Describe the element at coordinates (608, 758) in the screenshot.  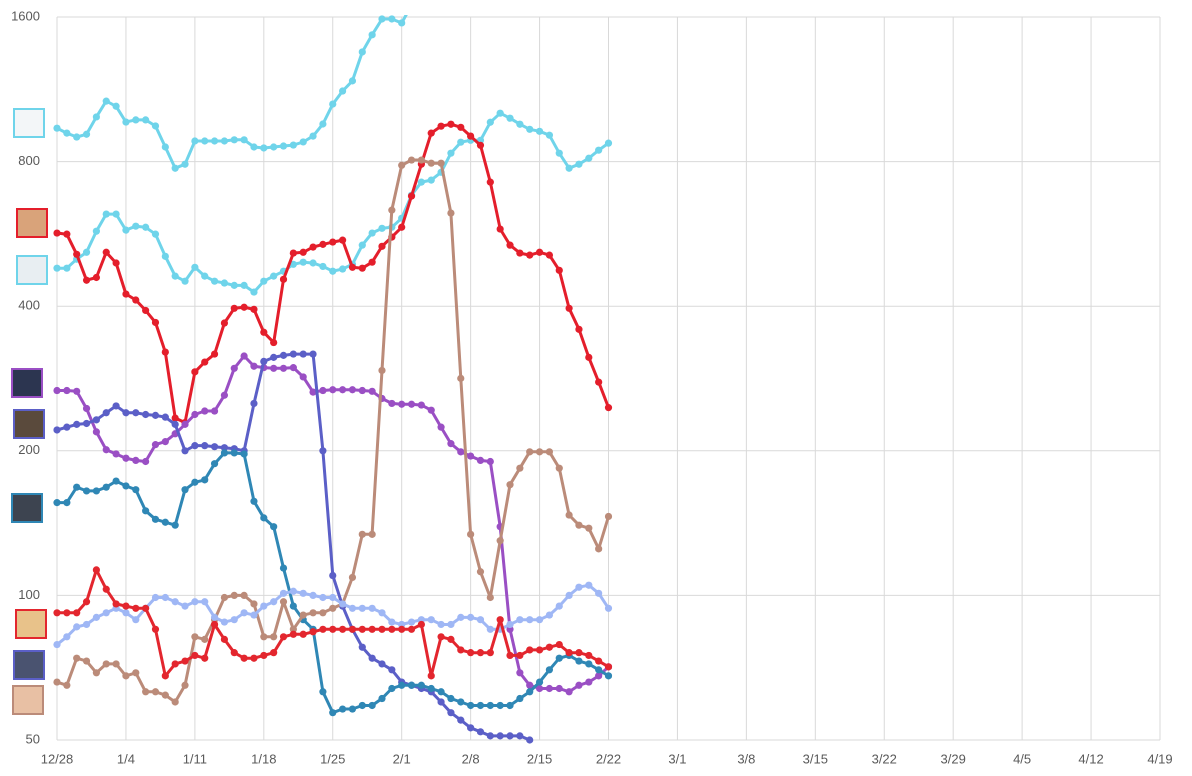
I see `x-tick-label: 2/22` at that location.